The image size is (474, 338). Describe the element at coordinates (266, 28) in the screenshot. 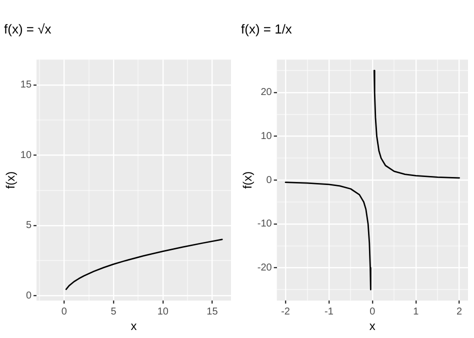

I see `chart-title: f(x) = 1/x` at that location.